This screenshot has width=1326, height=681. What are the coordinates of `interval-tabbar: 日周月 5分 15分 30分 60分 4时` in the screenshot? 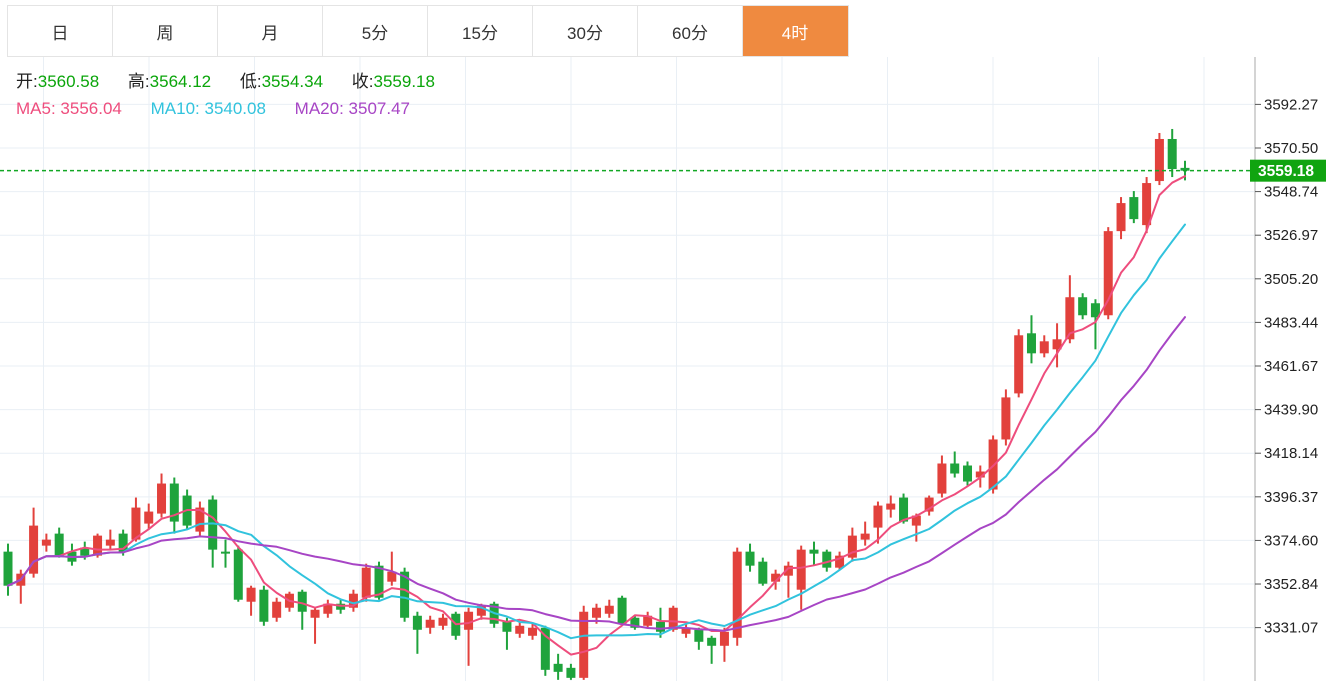 It's located at (428, 31).